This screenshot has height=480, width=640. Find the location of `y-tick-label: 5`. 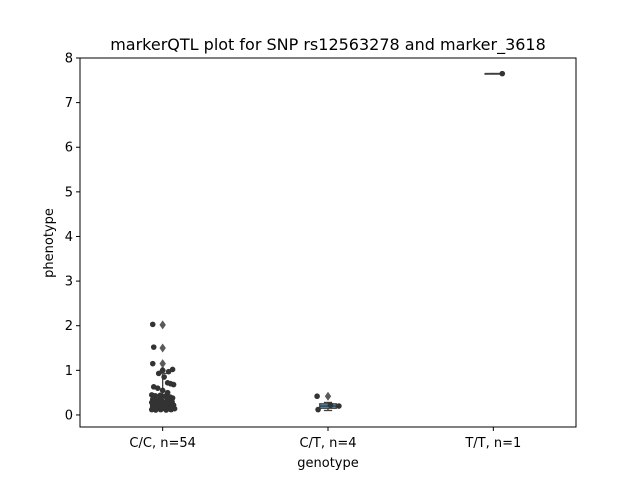

y-tick-label: 5 is located at coordinates (69, 192).